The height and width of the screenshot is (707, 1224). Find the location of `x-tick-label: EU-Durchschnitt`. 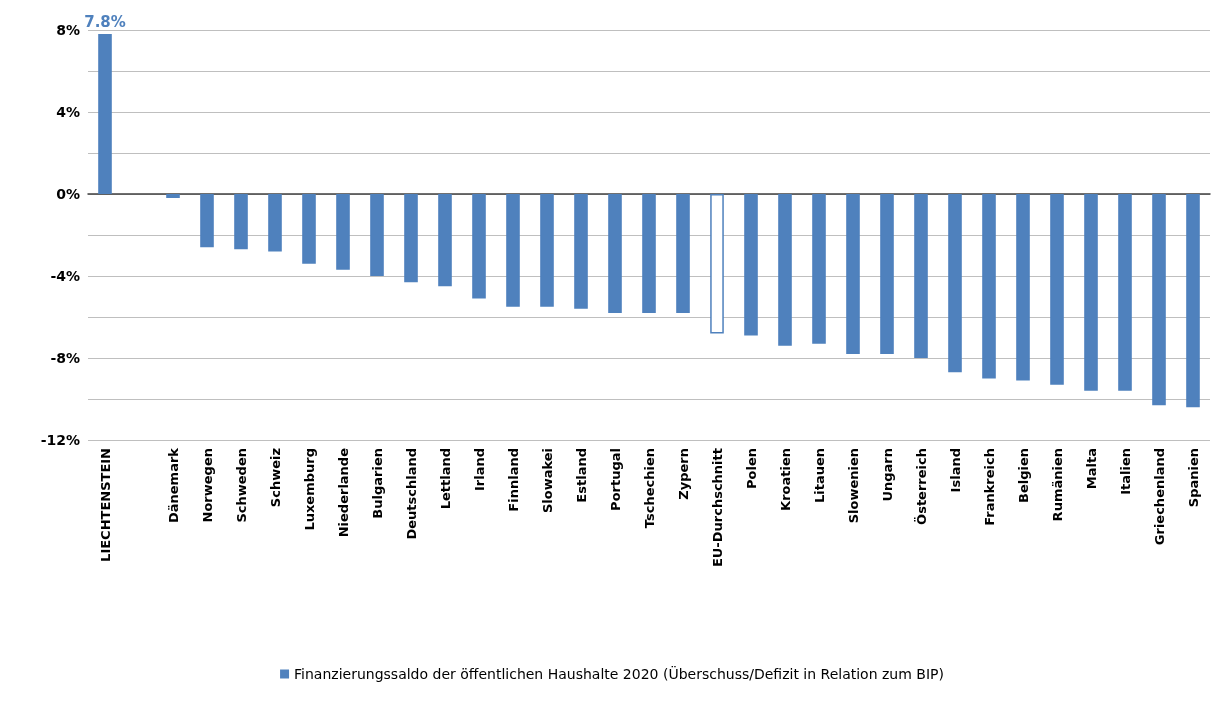

x-tick-label: EU-Durchschnitt is located at coordinates (717, 508).